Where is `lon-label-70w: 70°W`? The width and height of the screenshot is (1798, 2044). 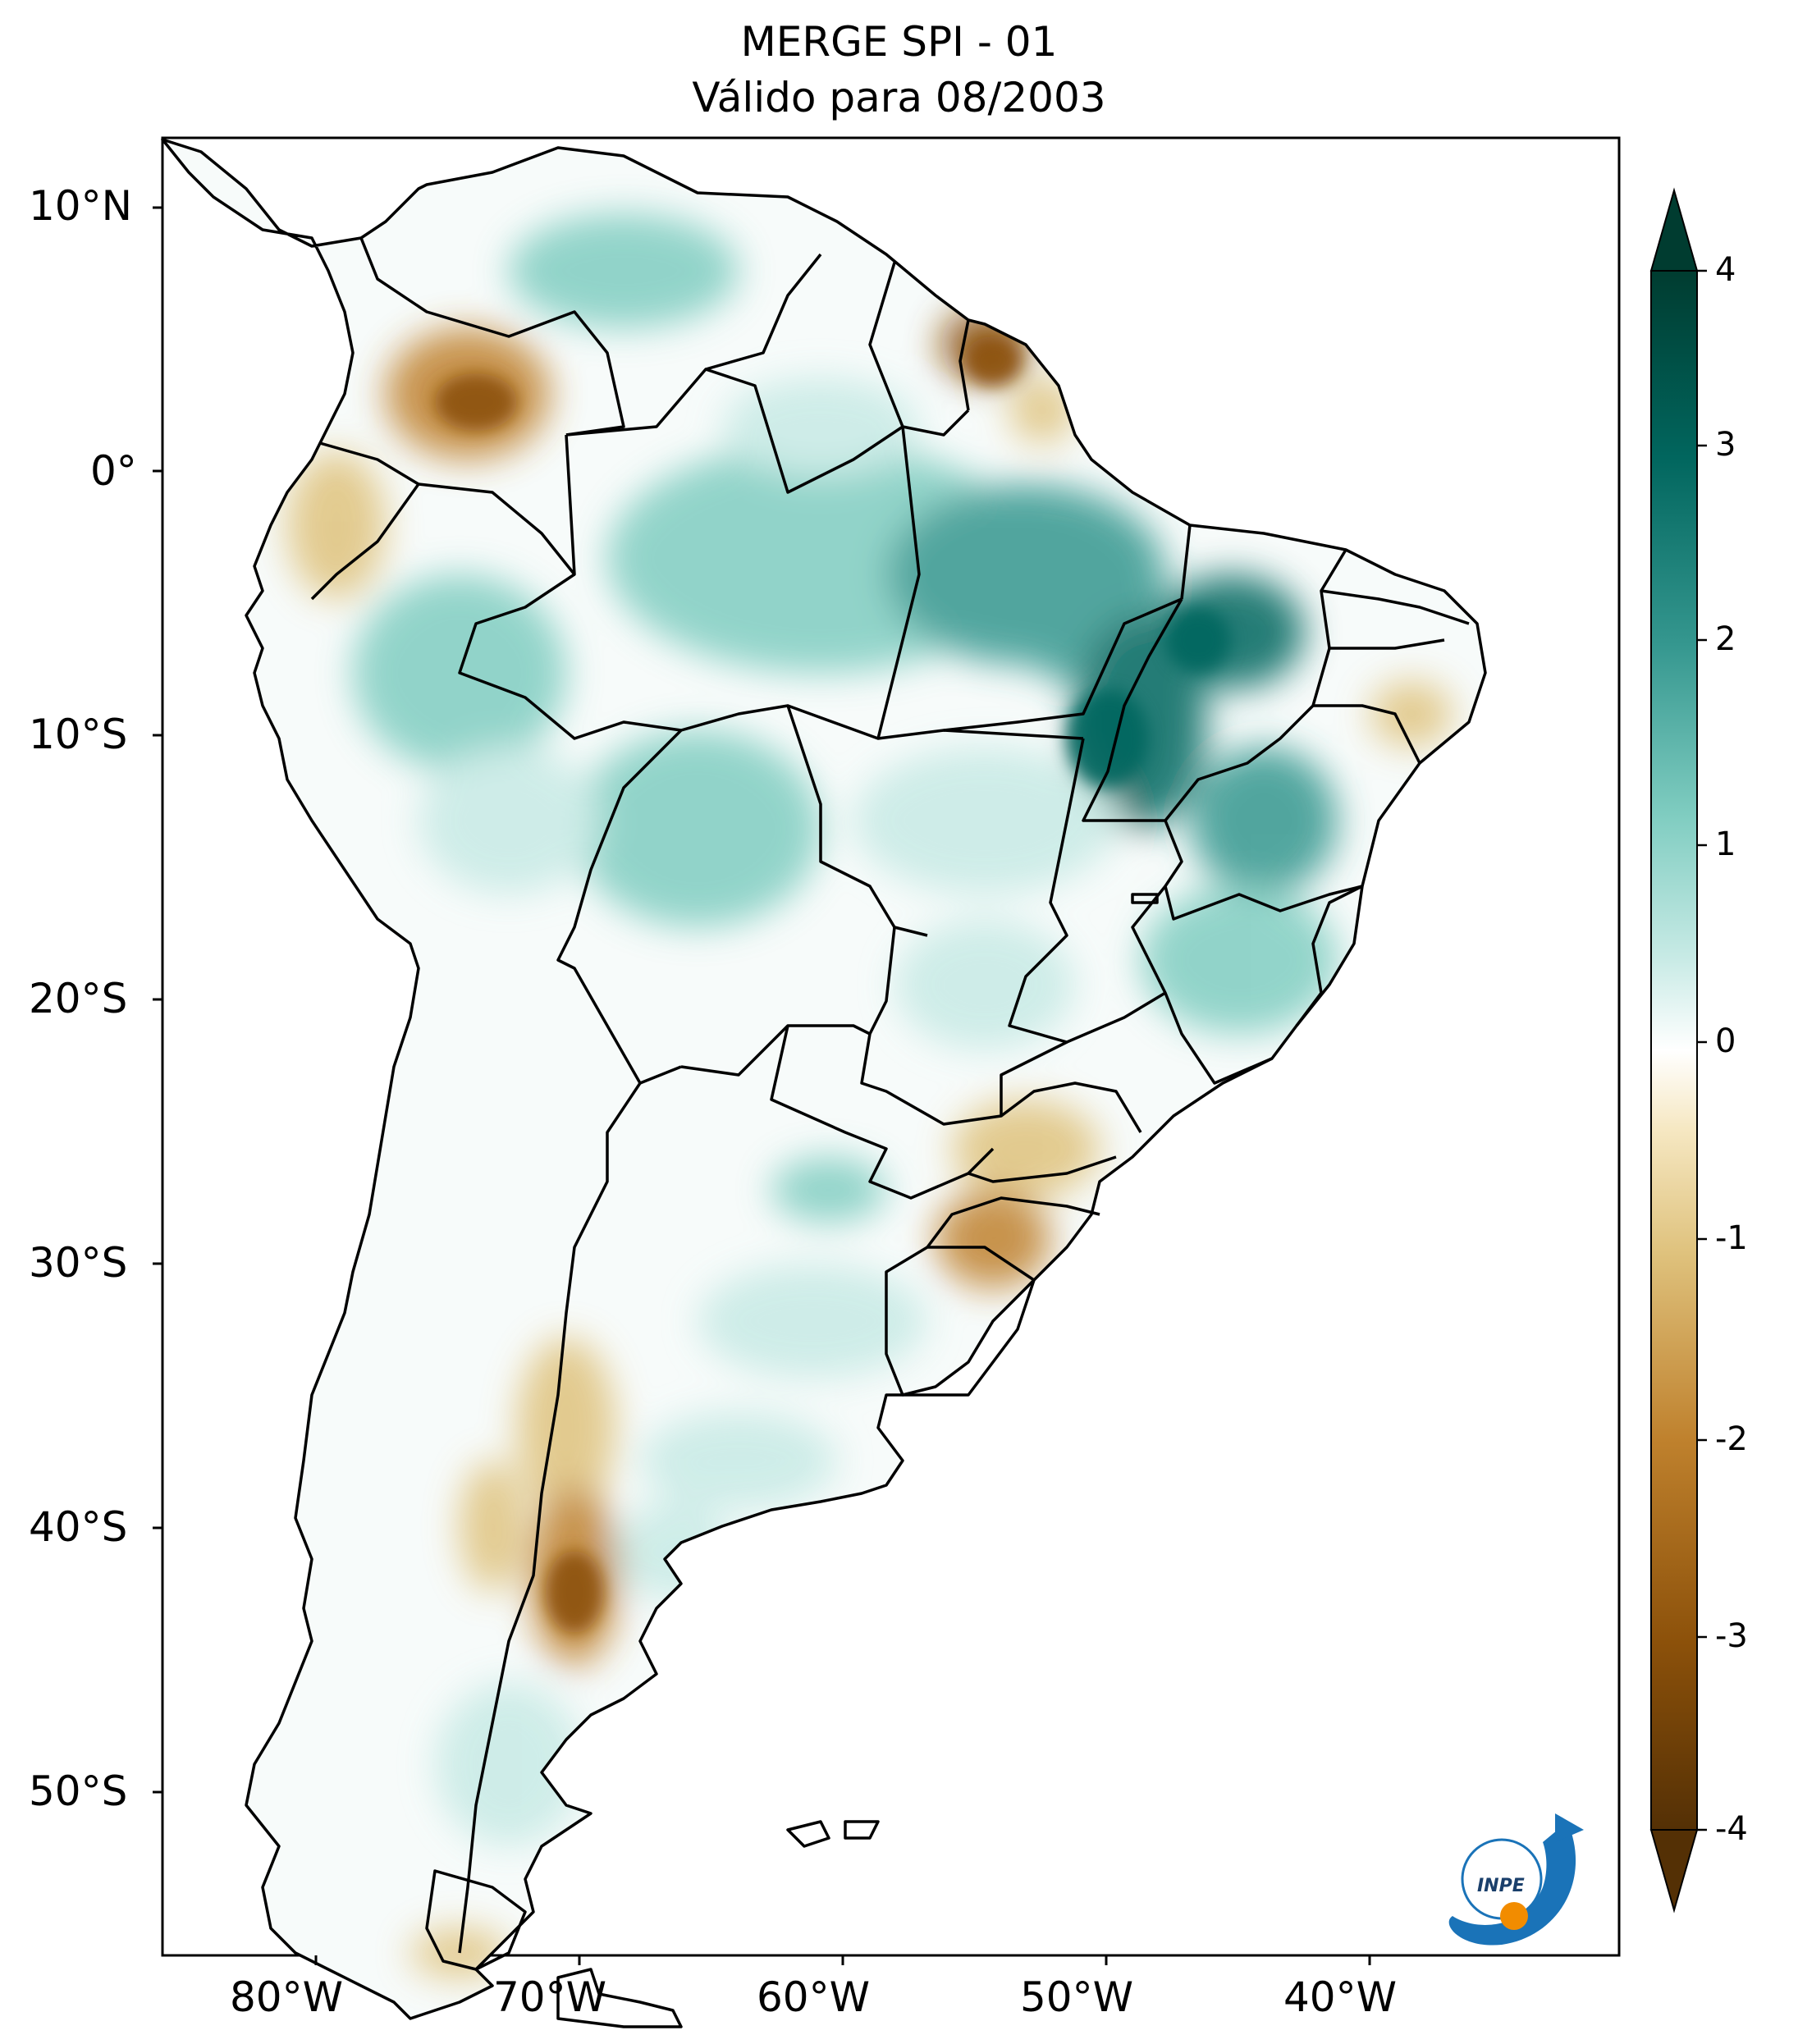 lon-label-70w: 70°W is located at coordinates (550, 1997).